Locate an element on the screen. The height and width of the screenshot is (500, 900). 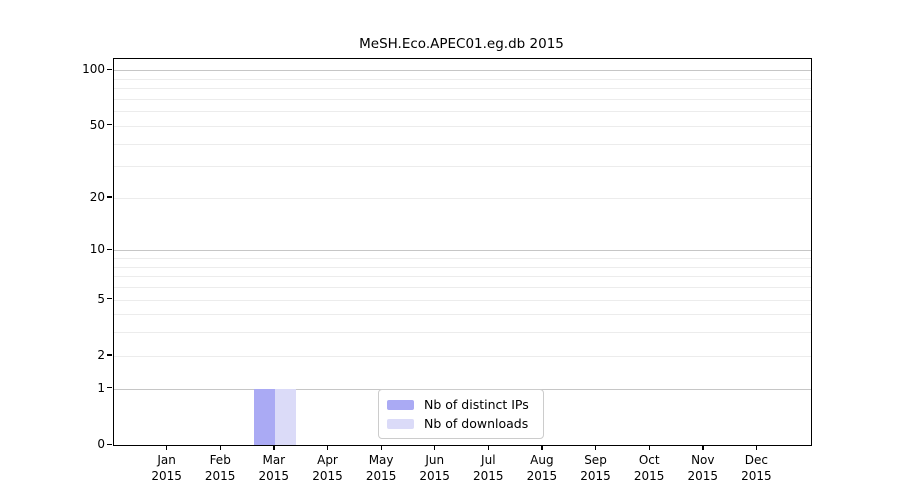
x-tick-month: Apr is located at coordinates (327, 460).